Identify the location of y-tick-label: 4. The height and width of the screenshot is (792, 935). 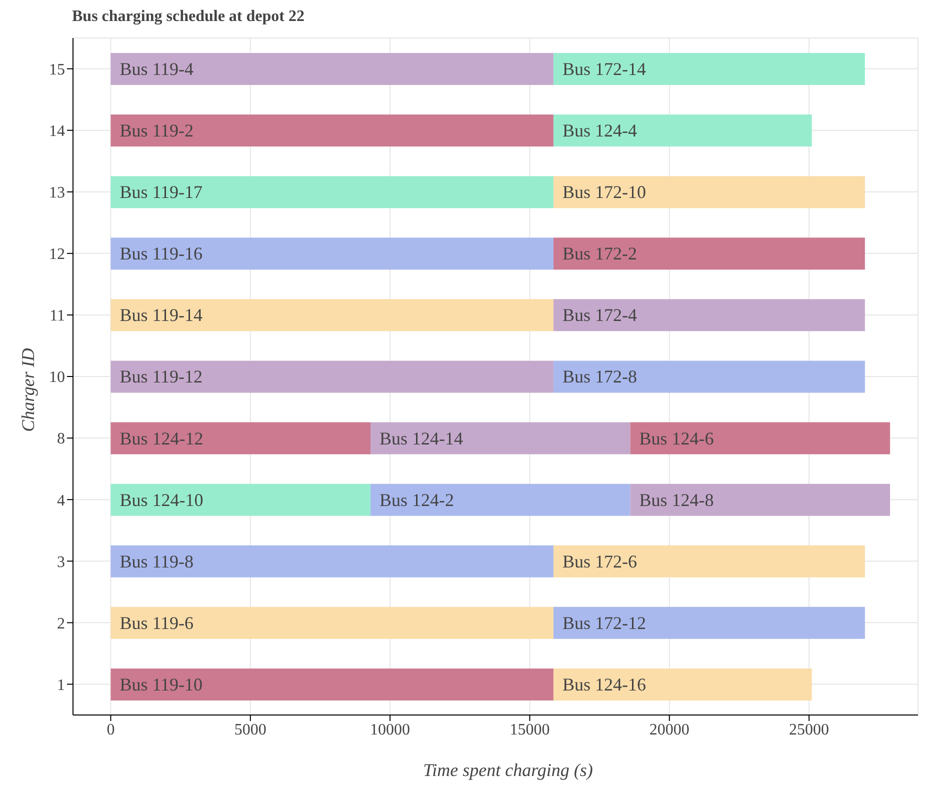
(61, 501).